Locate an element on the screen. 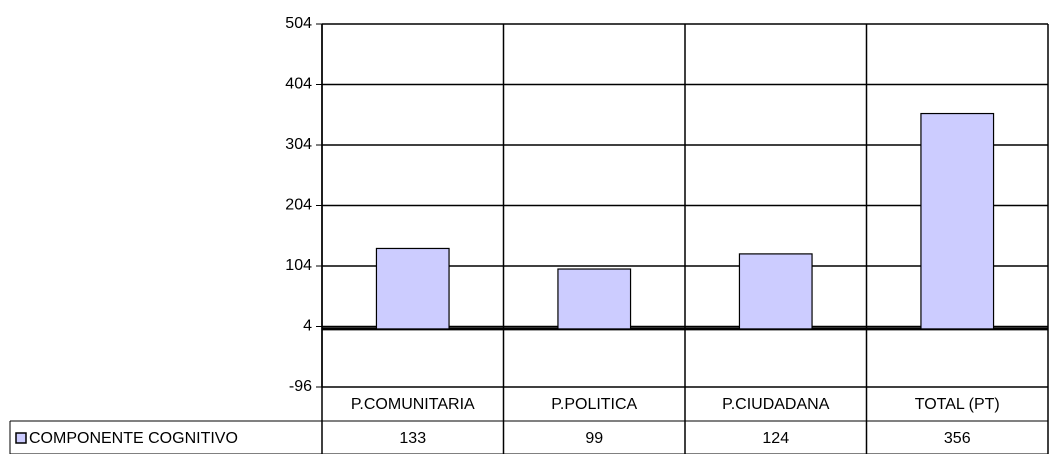 This screenshot has height=454, width=1049. legend-key is located at coordinates (21, 438).